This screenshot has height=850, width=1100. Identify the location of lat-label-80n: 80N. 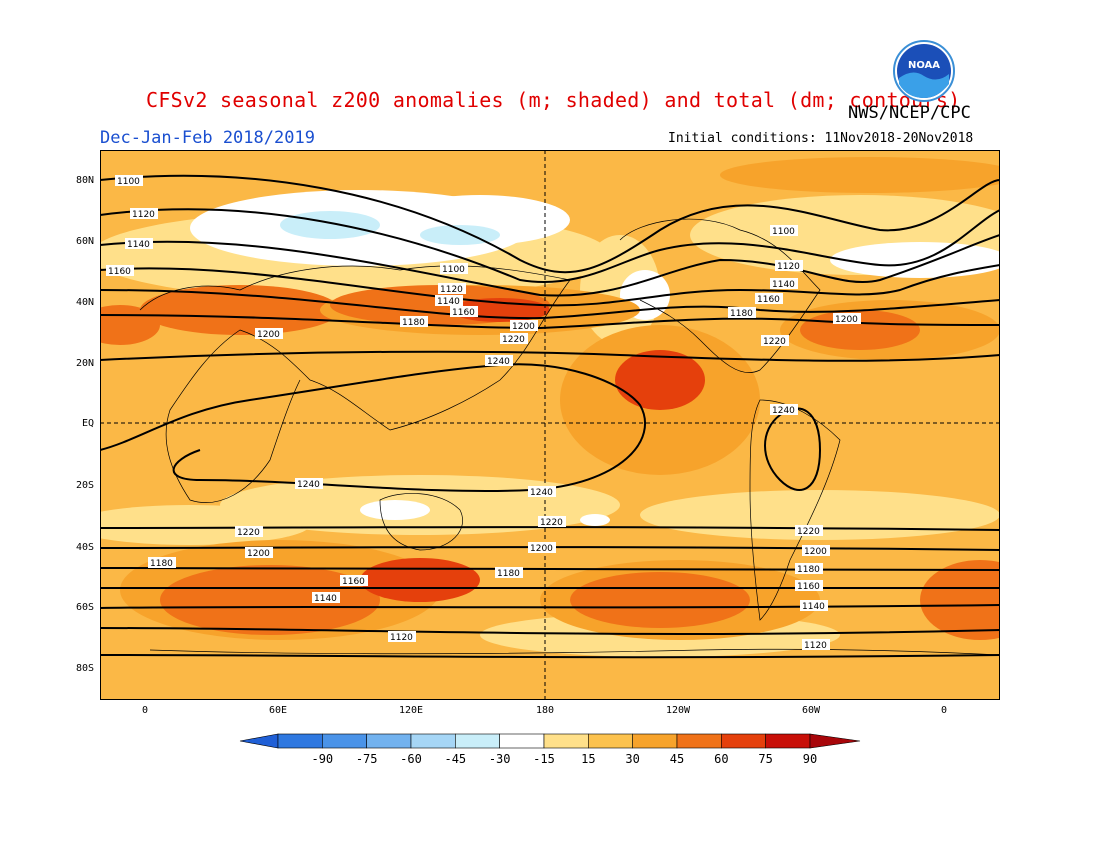
(84, 180).